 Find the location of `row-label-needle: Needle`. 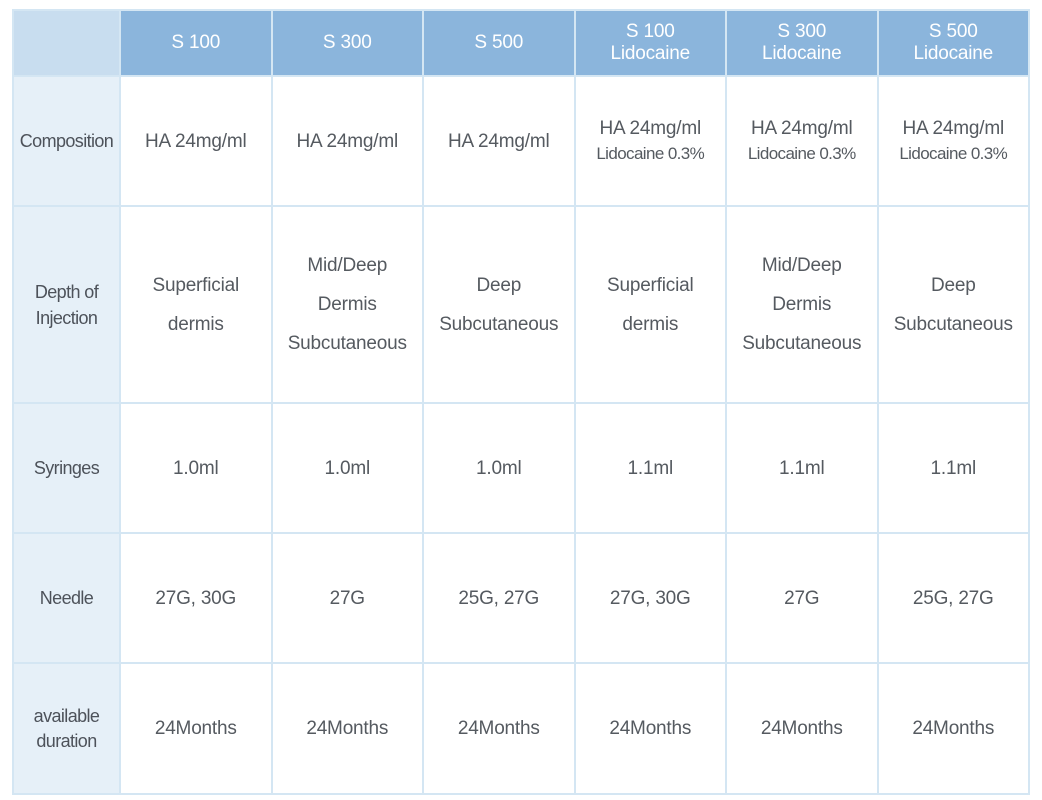

row-label-needle: Needle is located at coordinates (66, 598).